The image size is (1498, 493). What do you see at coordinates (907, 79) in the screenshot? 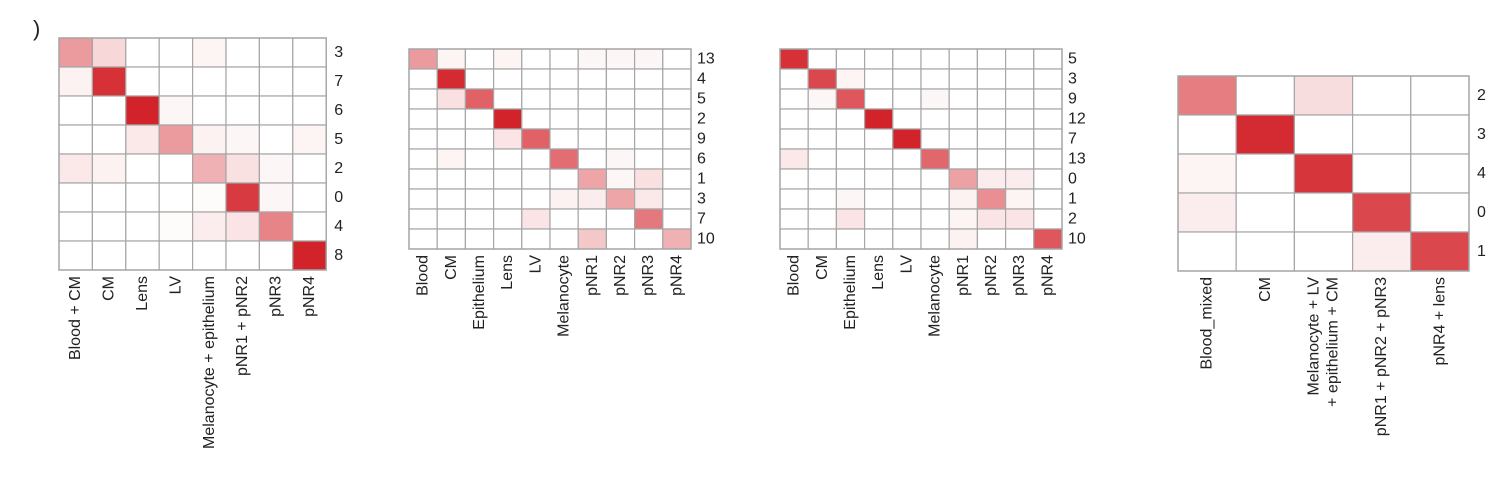
I see `heatmap-3-cell-r1-c4` at bounding box center [907, 79].